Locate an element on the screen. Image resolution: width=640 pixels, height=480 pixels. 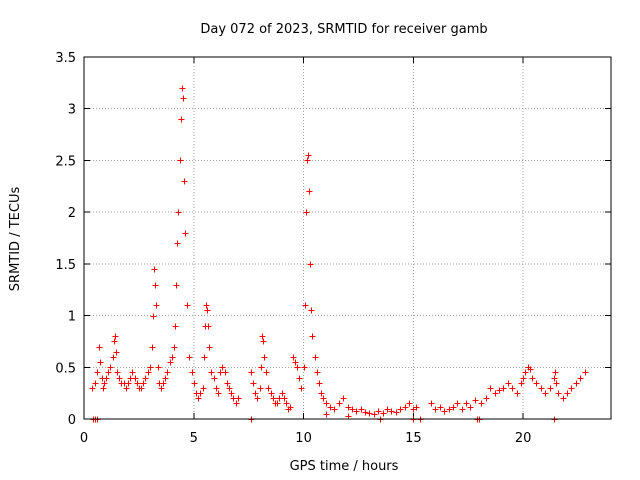
x-axis-label: GPS time / hours is located at coordinates (344, 466).